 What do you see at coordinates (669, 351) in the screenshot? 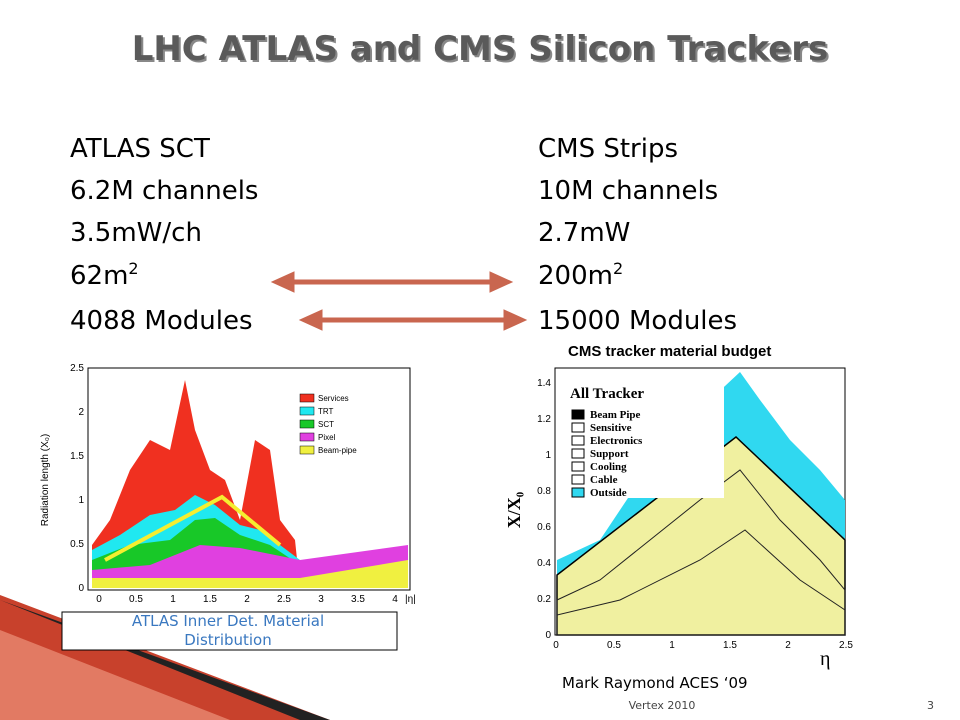
I see `plot-title: CMS tracker material budget` at bounding box center [669, 351].